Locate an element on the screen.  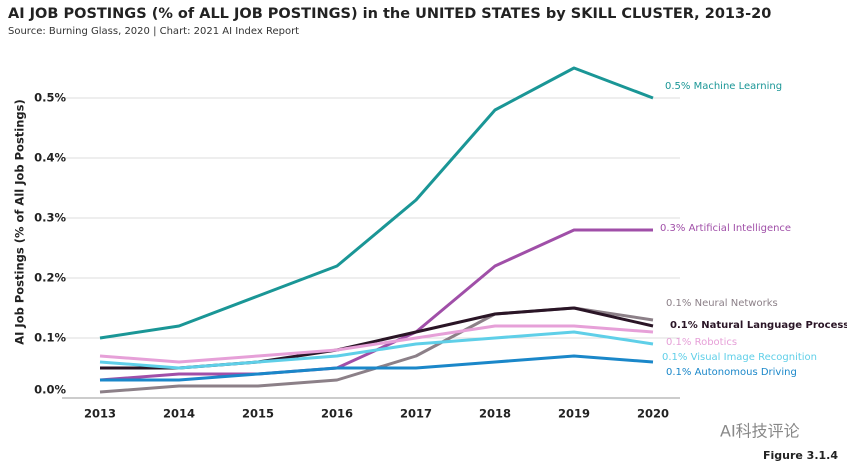
x-tick-label: 2020 is located at coordinates (653, 414).